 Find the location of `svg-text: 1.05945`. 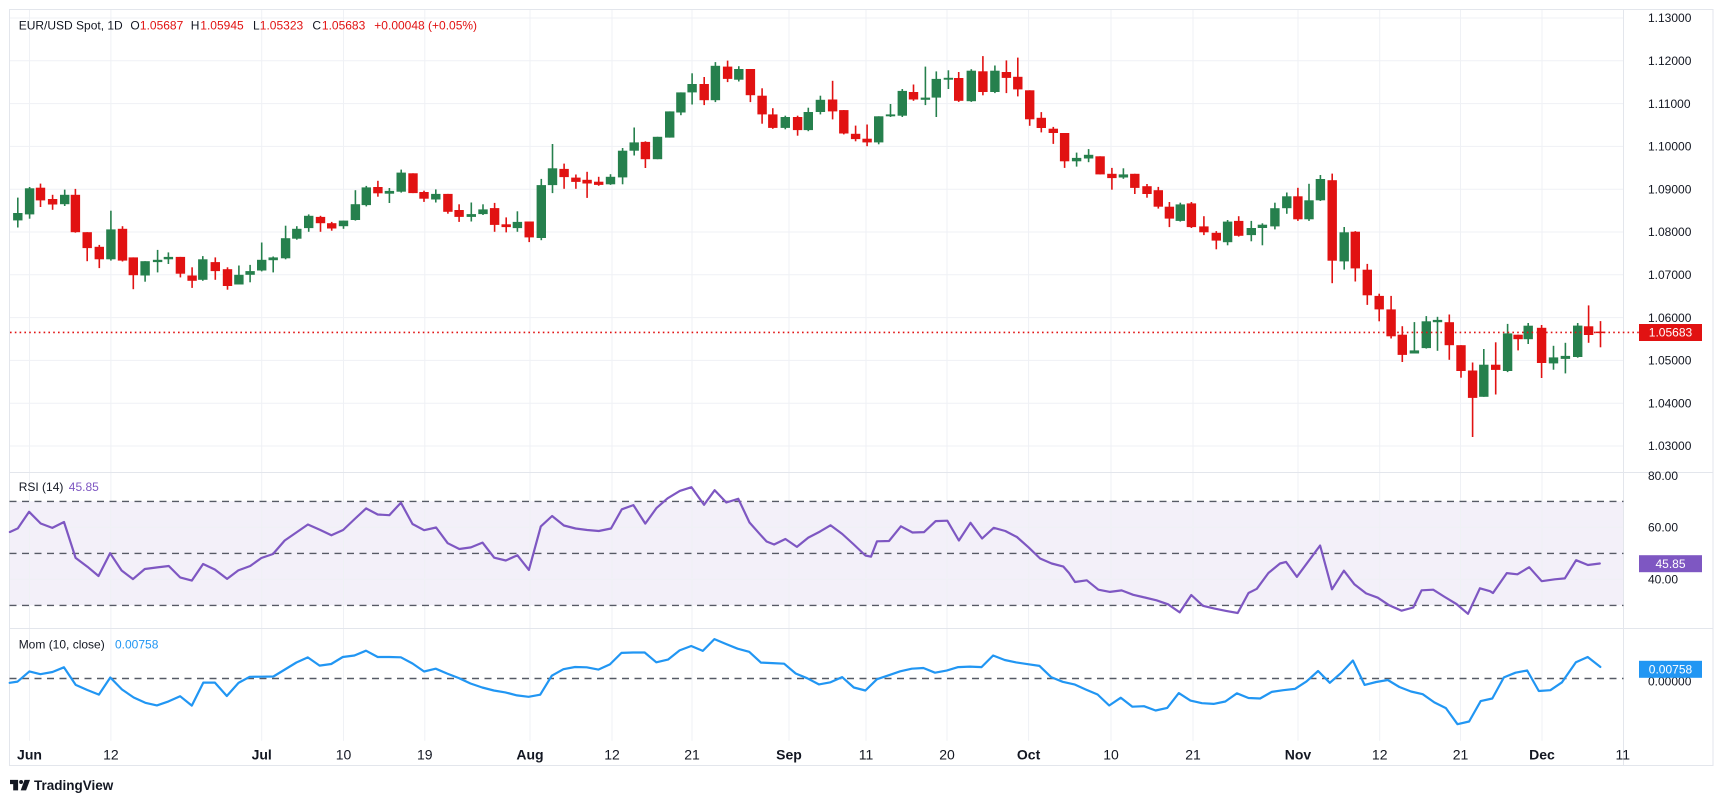

svg-text: 1.05945 is located at coordinates (222, 26).